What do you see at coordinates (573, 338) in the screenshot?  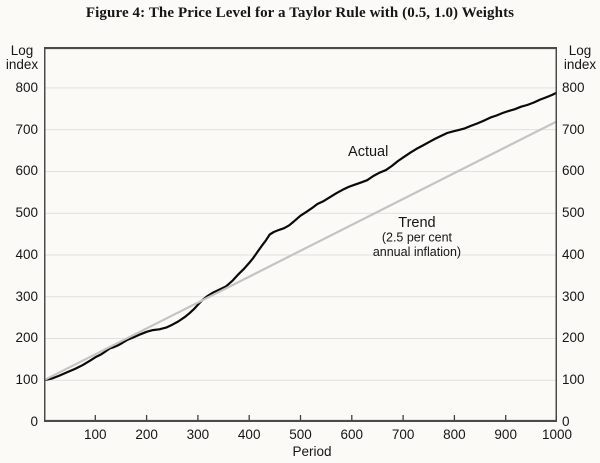 I see `y-tick-label-right-200: 200` at bounding box center [573, 338].